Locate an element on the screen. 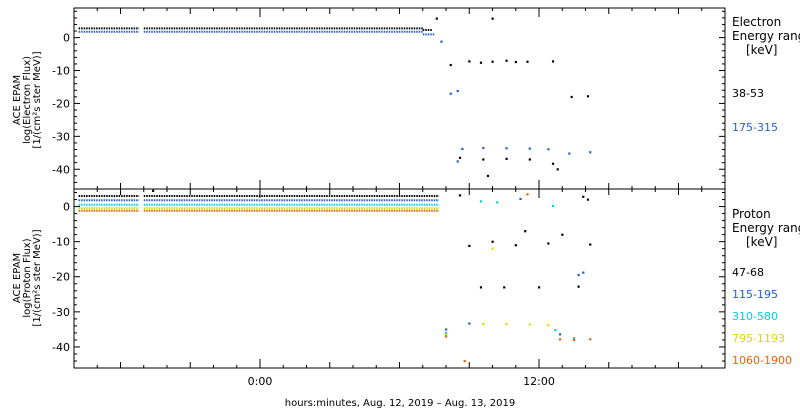 Image resolution: width=800 pixels, height=410 pixels. electron-legend: Electron Energy range [keV] is located at coordinates (766, 36).